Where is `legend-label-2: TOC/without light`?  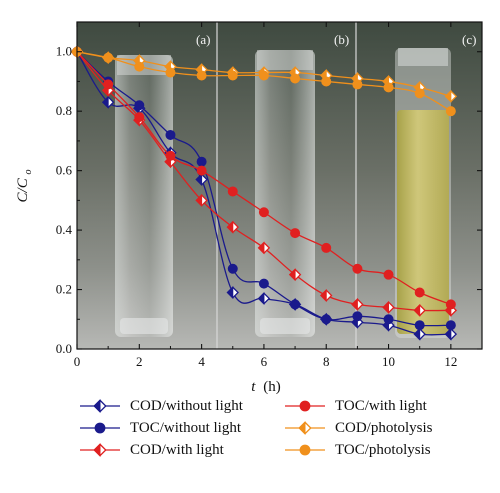 legend-label-2: TOC/without light is located at coordinates (185, 427).